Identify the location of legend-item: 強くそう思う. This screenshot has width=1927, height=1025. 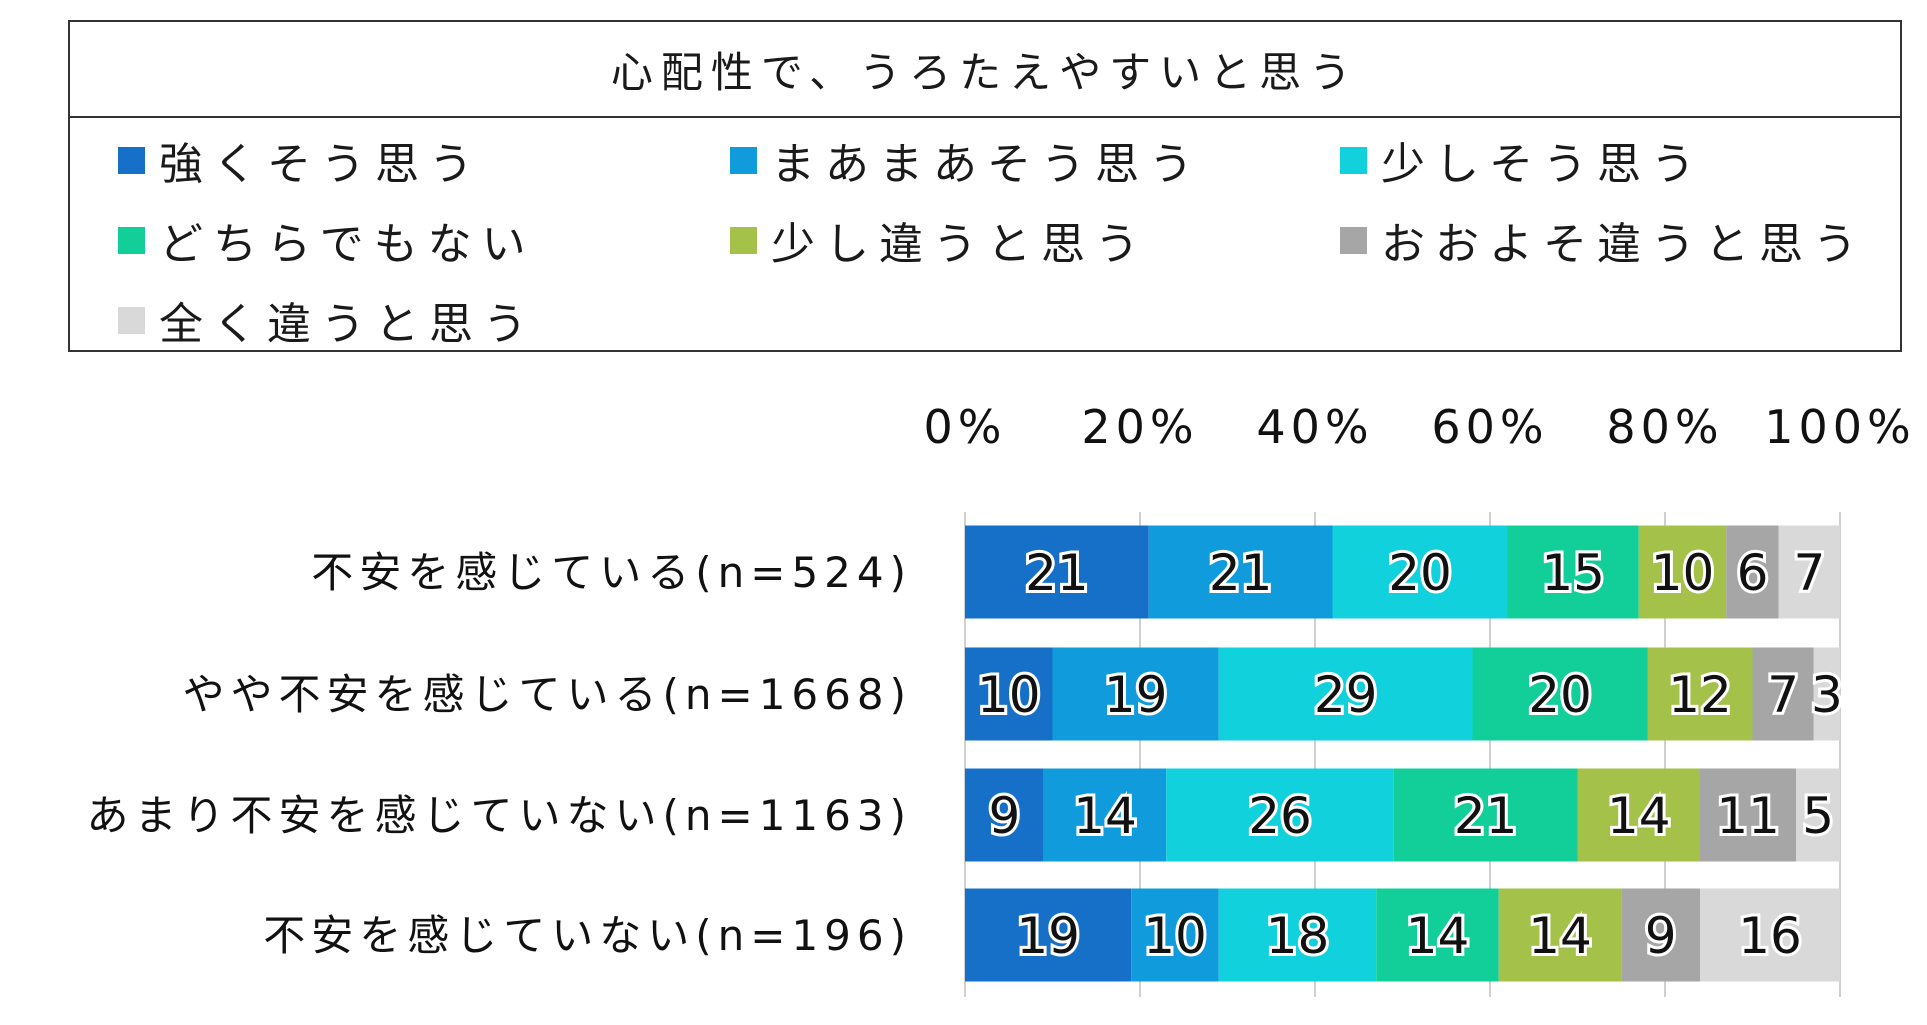
(300, 160).